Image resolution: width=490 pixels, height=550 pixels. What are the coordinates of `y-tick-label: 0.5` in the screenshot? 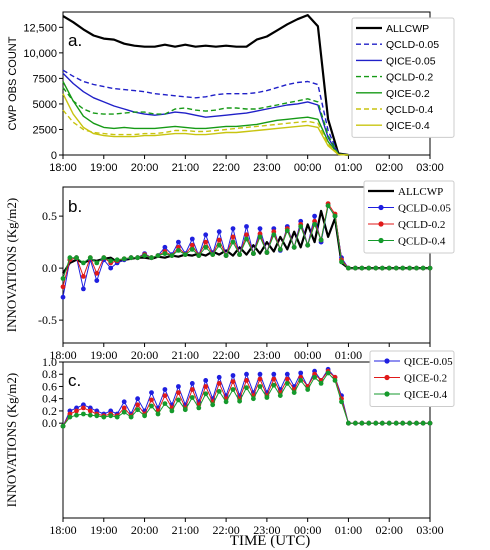 It's located at (49, 216).